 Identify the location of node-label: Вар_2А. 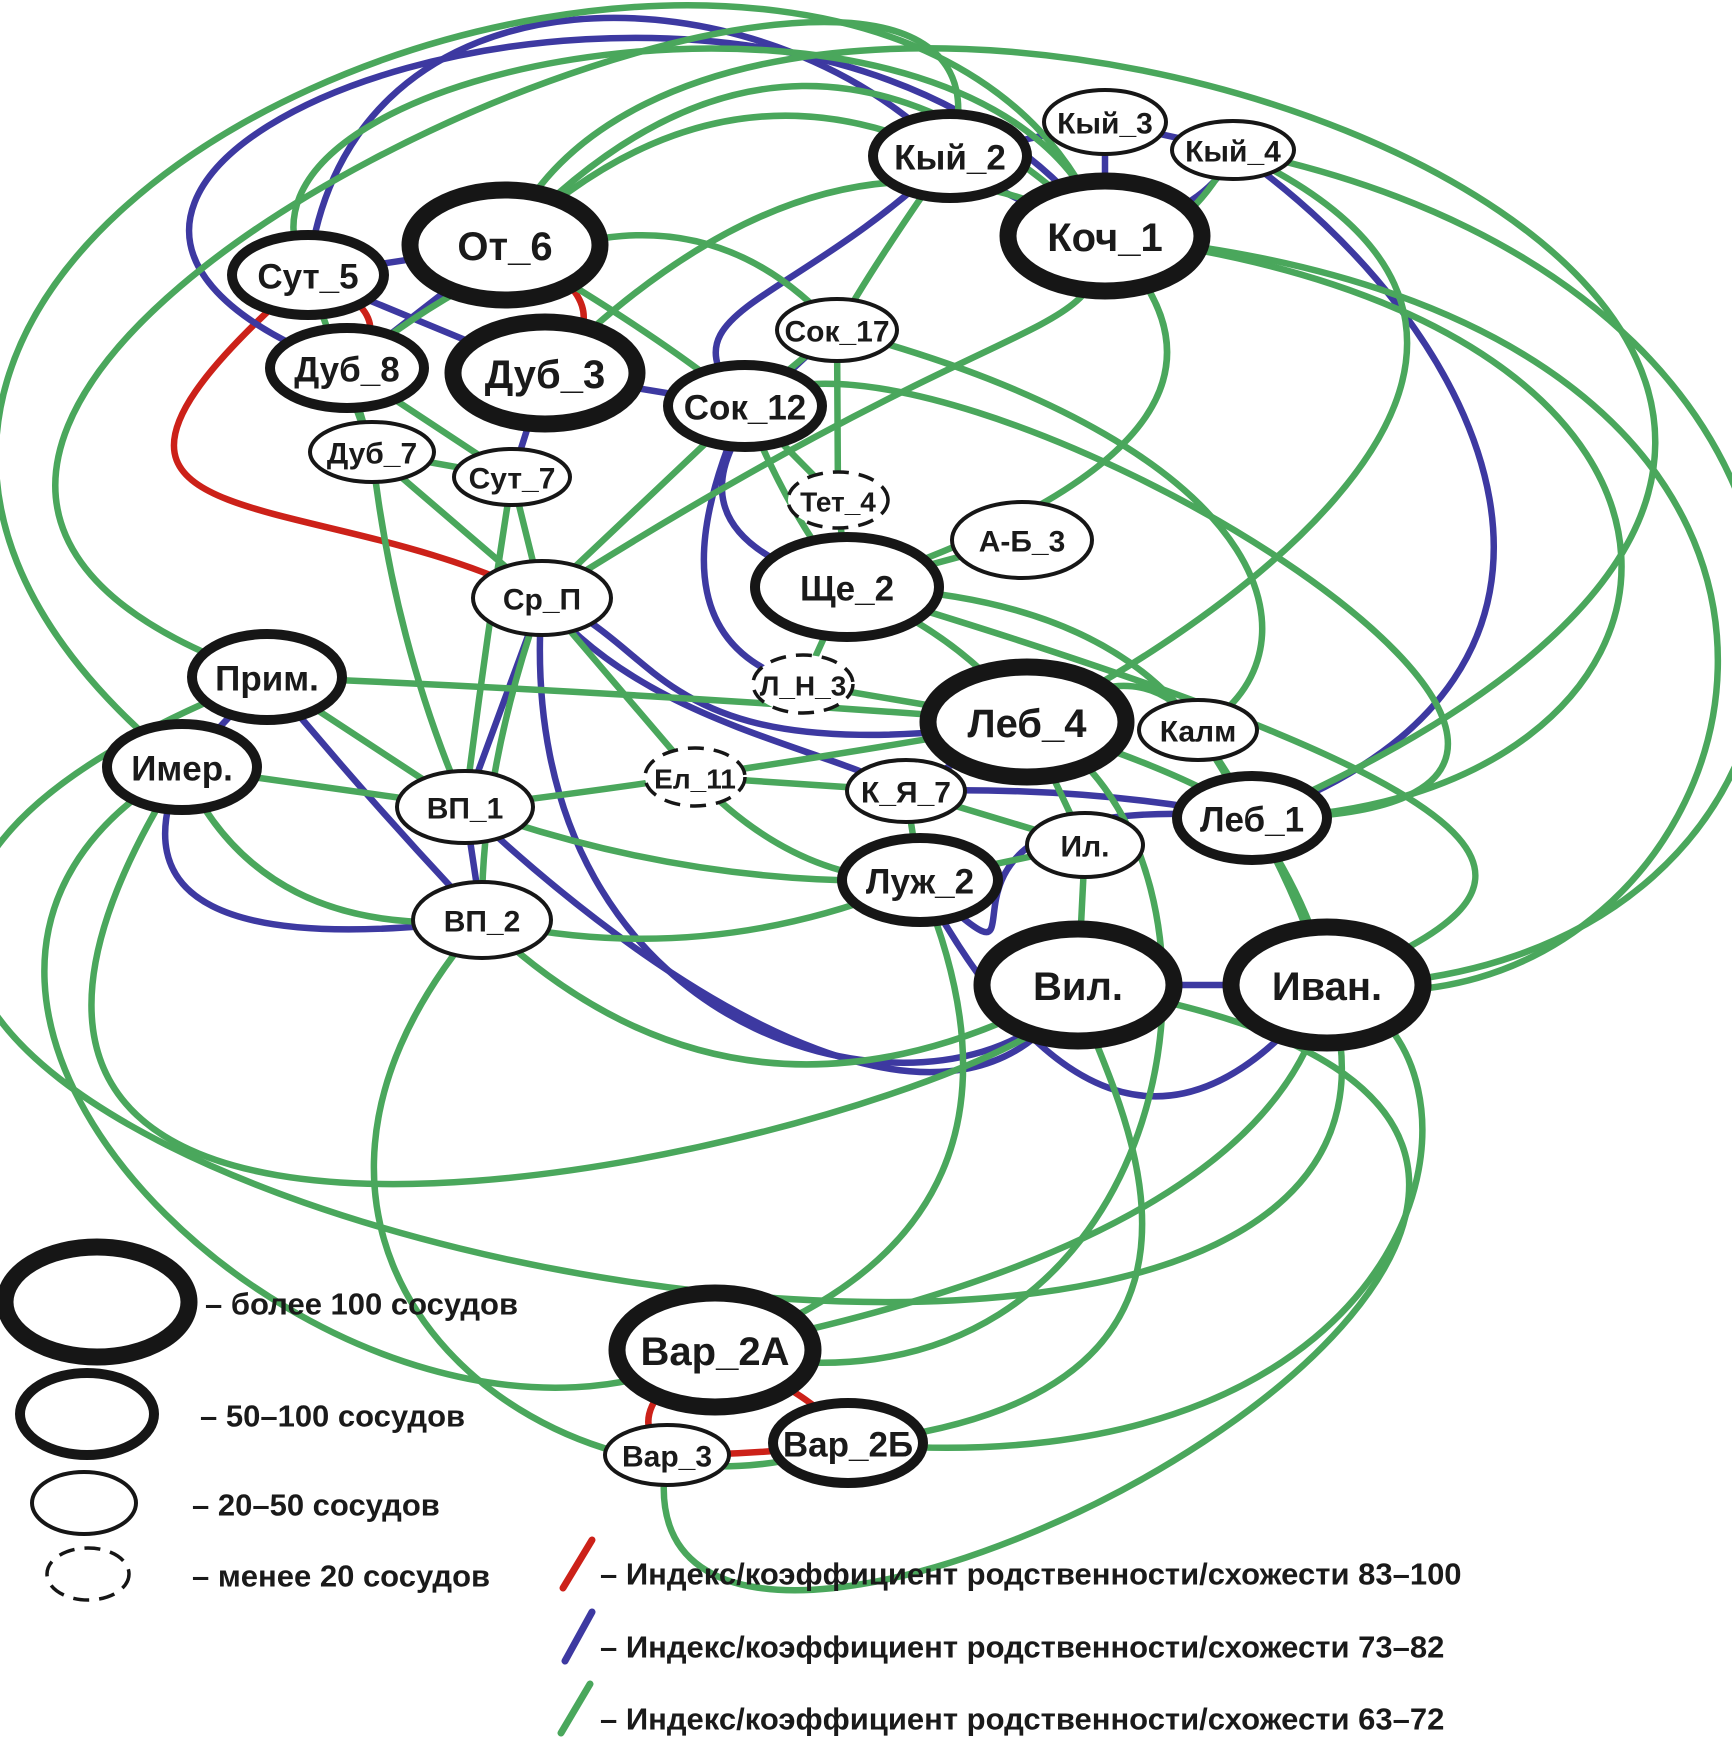
(715, 1352).